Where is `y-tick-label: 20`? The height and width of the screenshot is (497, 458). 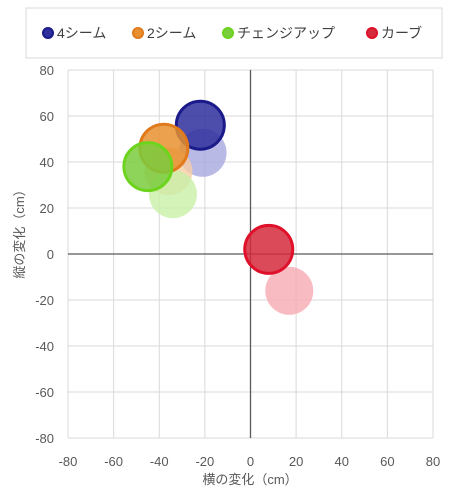 y-tick-label: 20 is located at coordinates (47, 208).